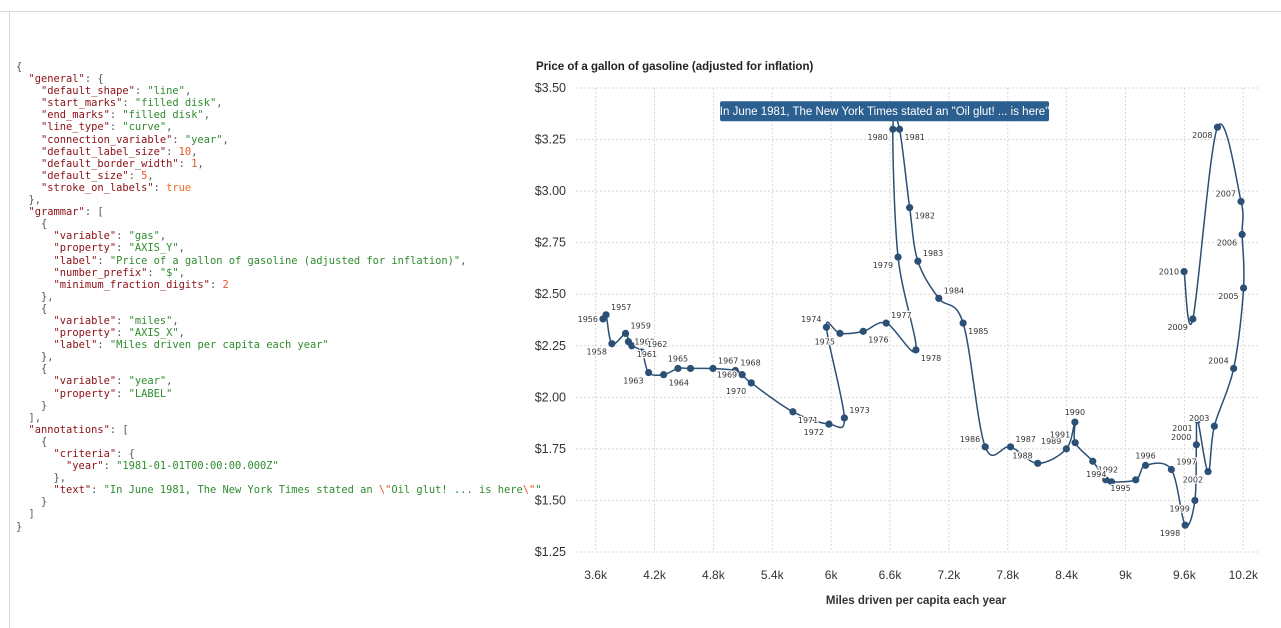 The height and width of the screenshot is (628, 1281). Describe the element at coordinates (194, 163) in the screenshot. I see `code-token: 1` at that location.